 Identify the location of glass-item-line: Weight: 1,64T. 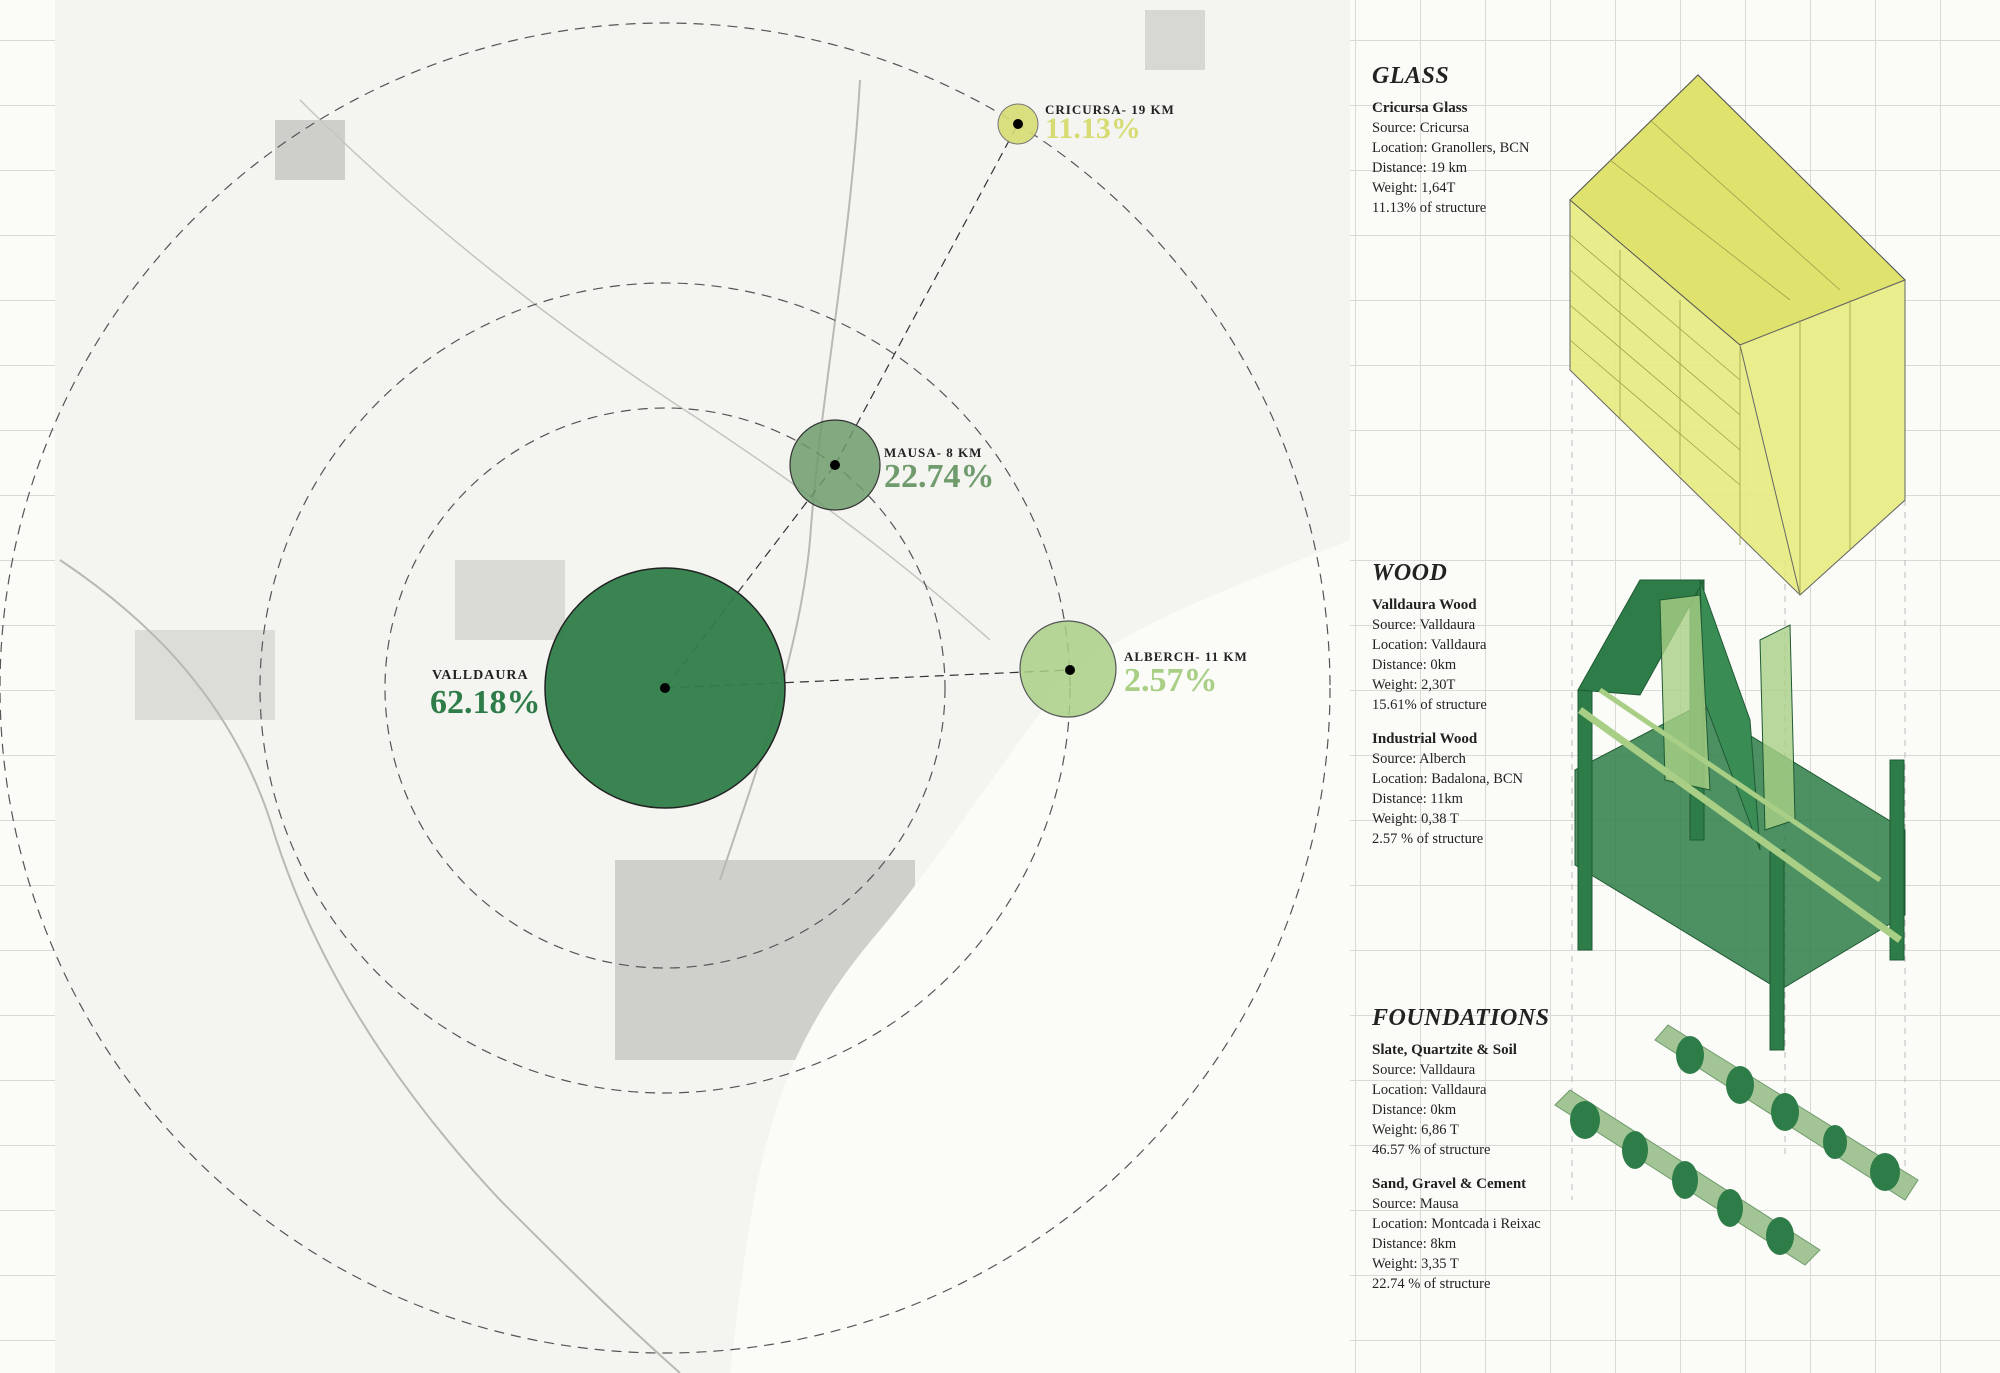
(1414, 188).